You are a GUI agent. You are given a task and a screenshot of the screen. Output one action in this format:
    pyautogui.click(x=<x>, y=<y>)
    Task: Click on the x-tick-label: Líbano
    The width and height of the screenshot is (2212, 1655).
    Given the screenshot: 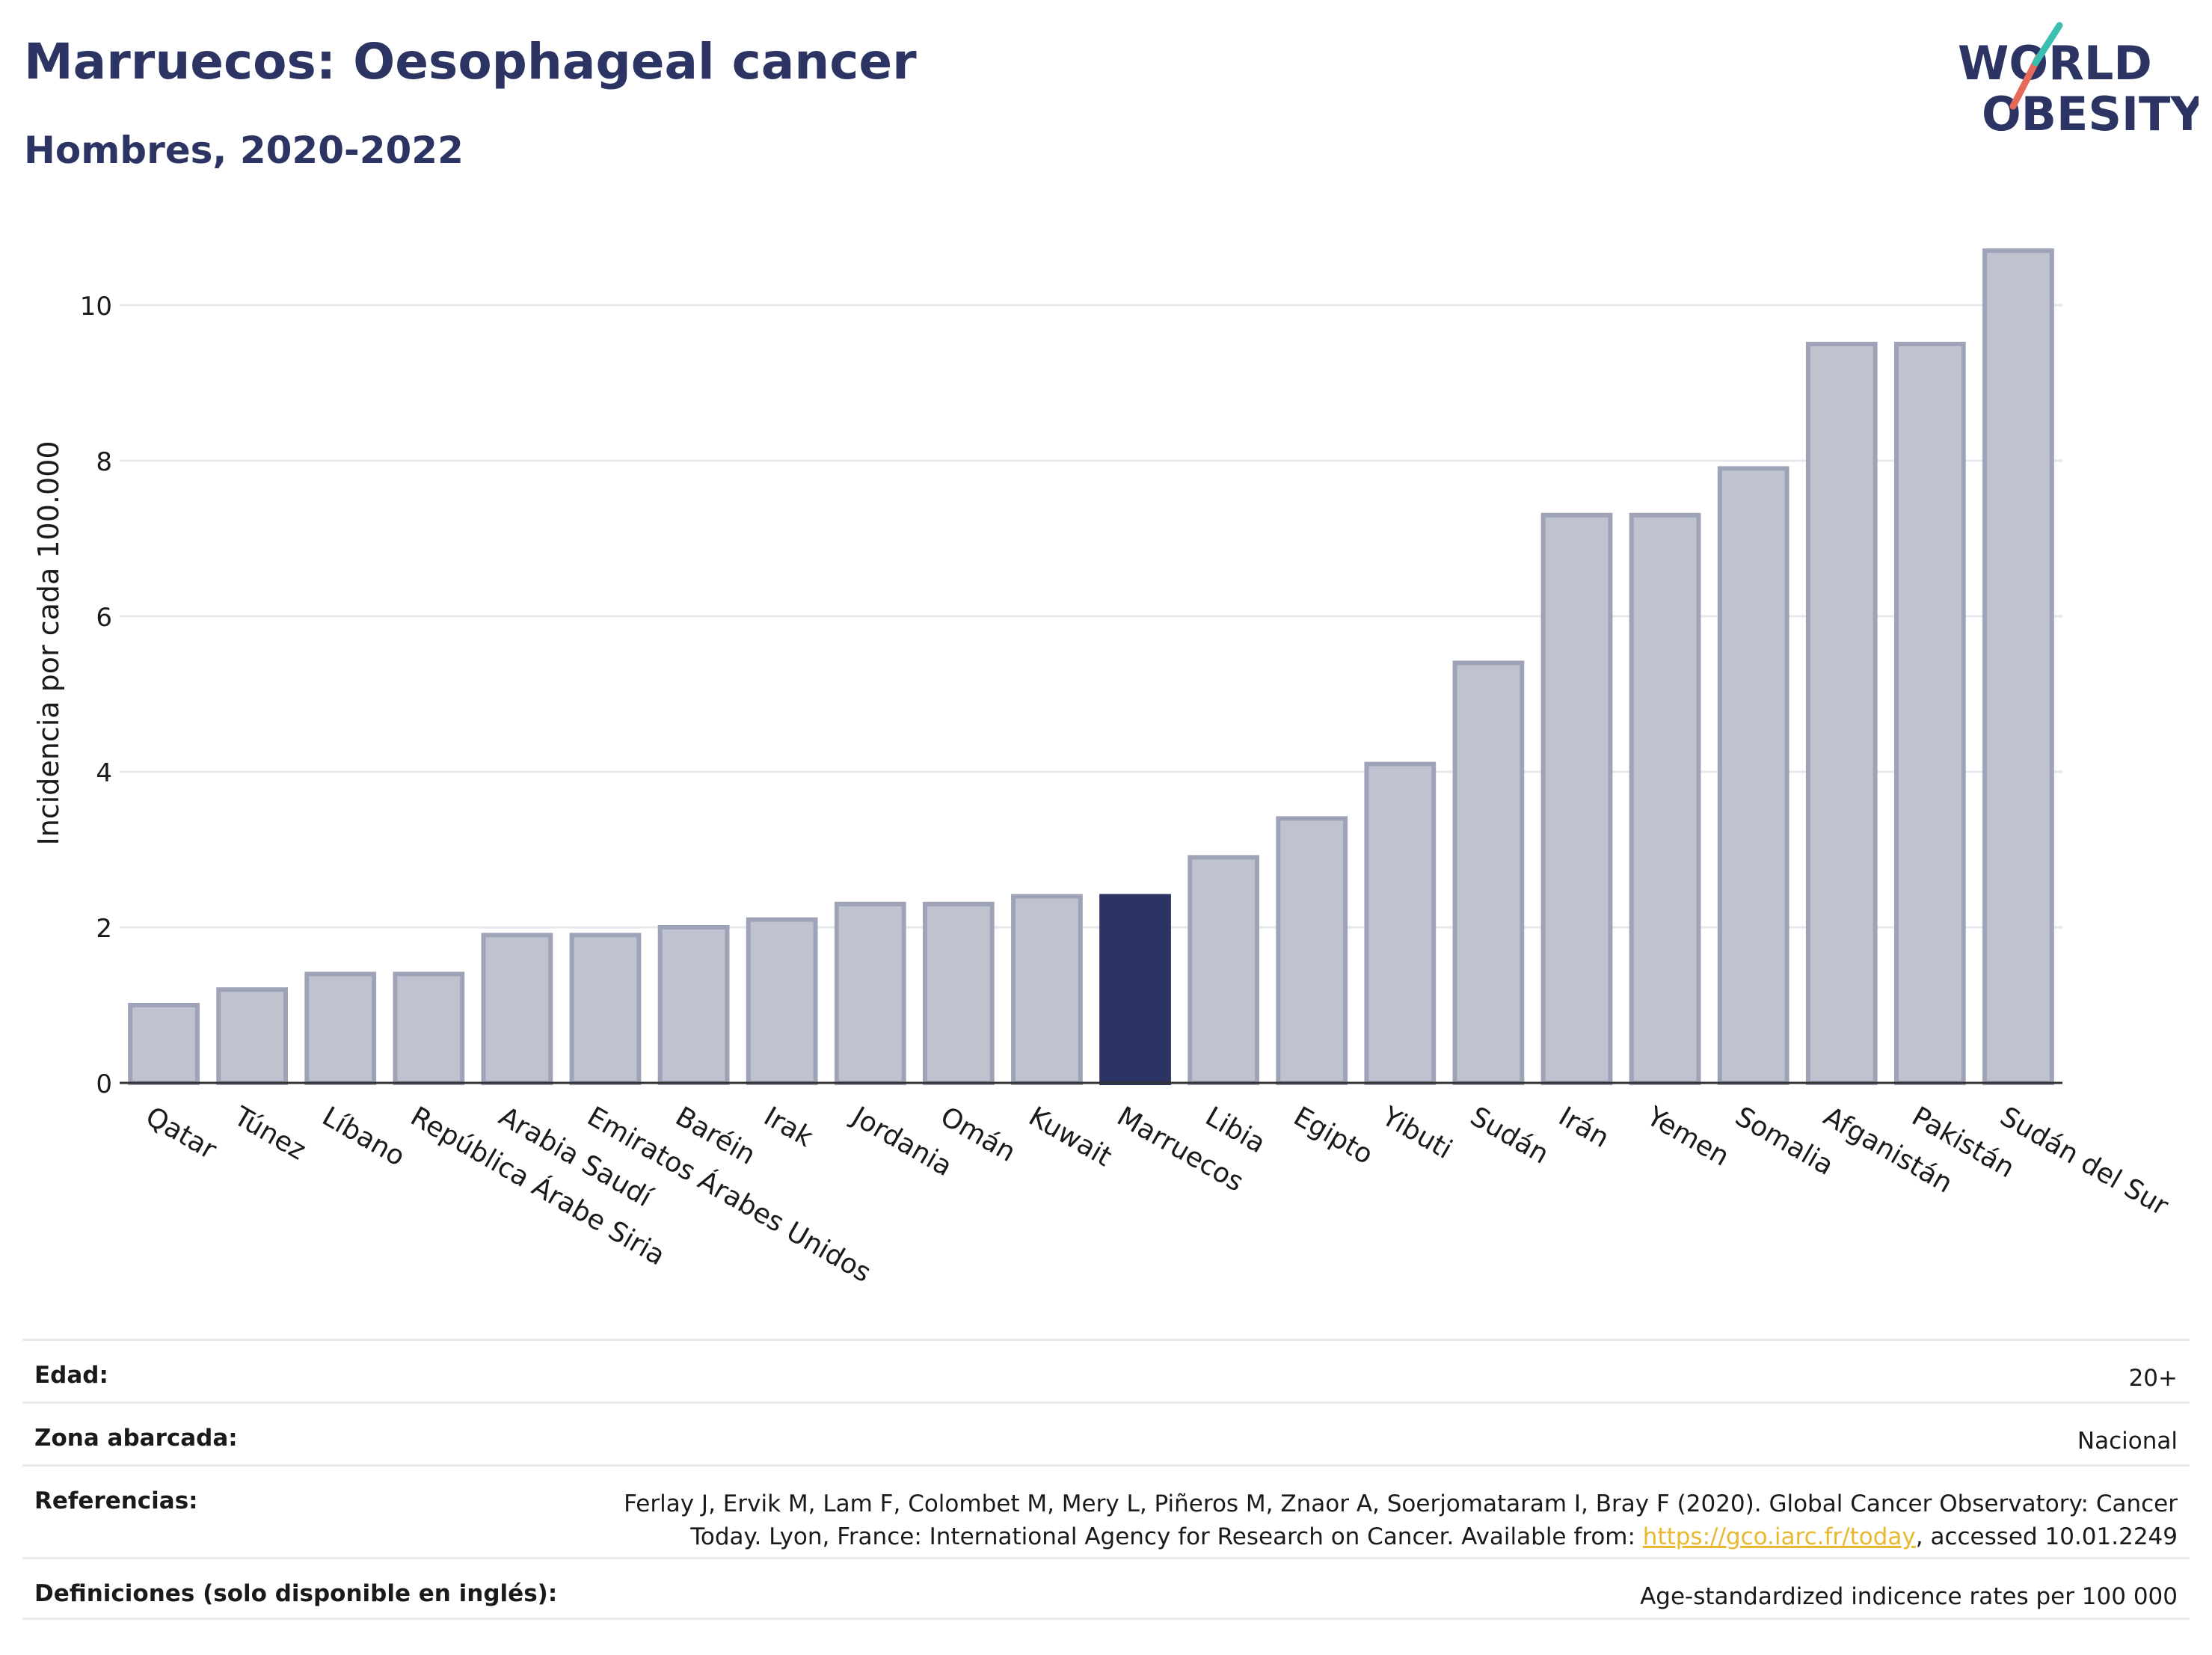 What is the action you would take?
    pyautogui.click(x=363, y=1136)
    